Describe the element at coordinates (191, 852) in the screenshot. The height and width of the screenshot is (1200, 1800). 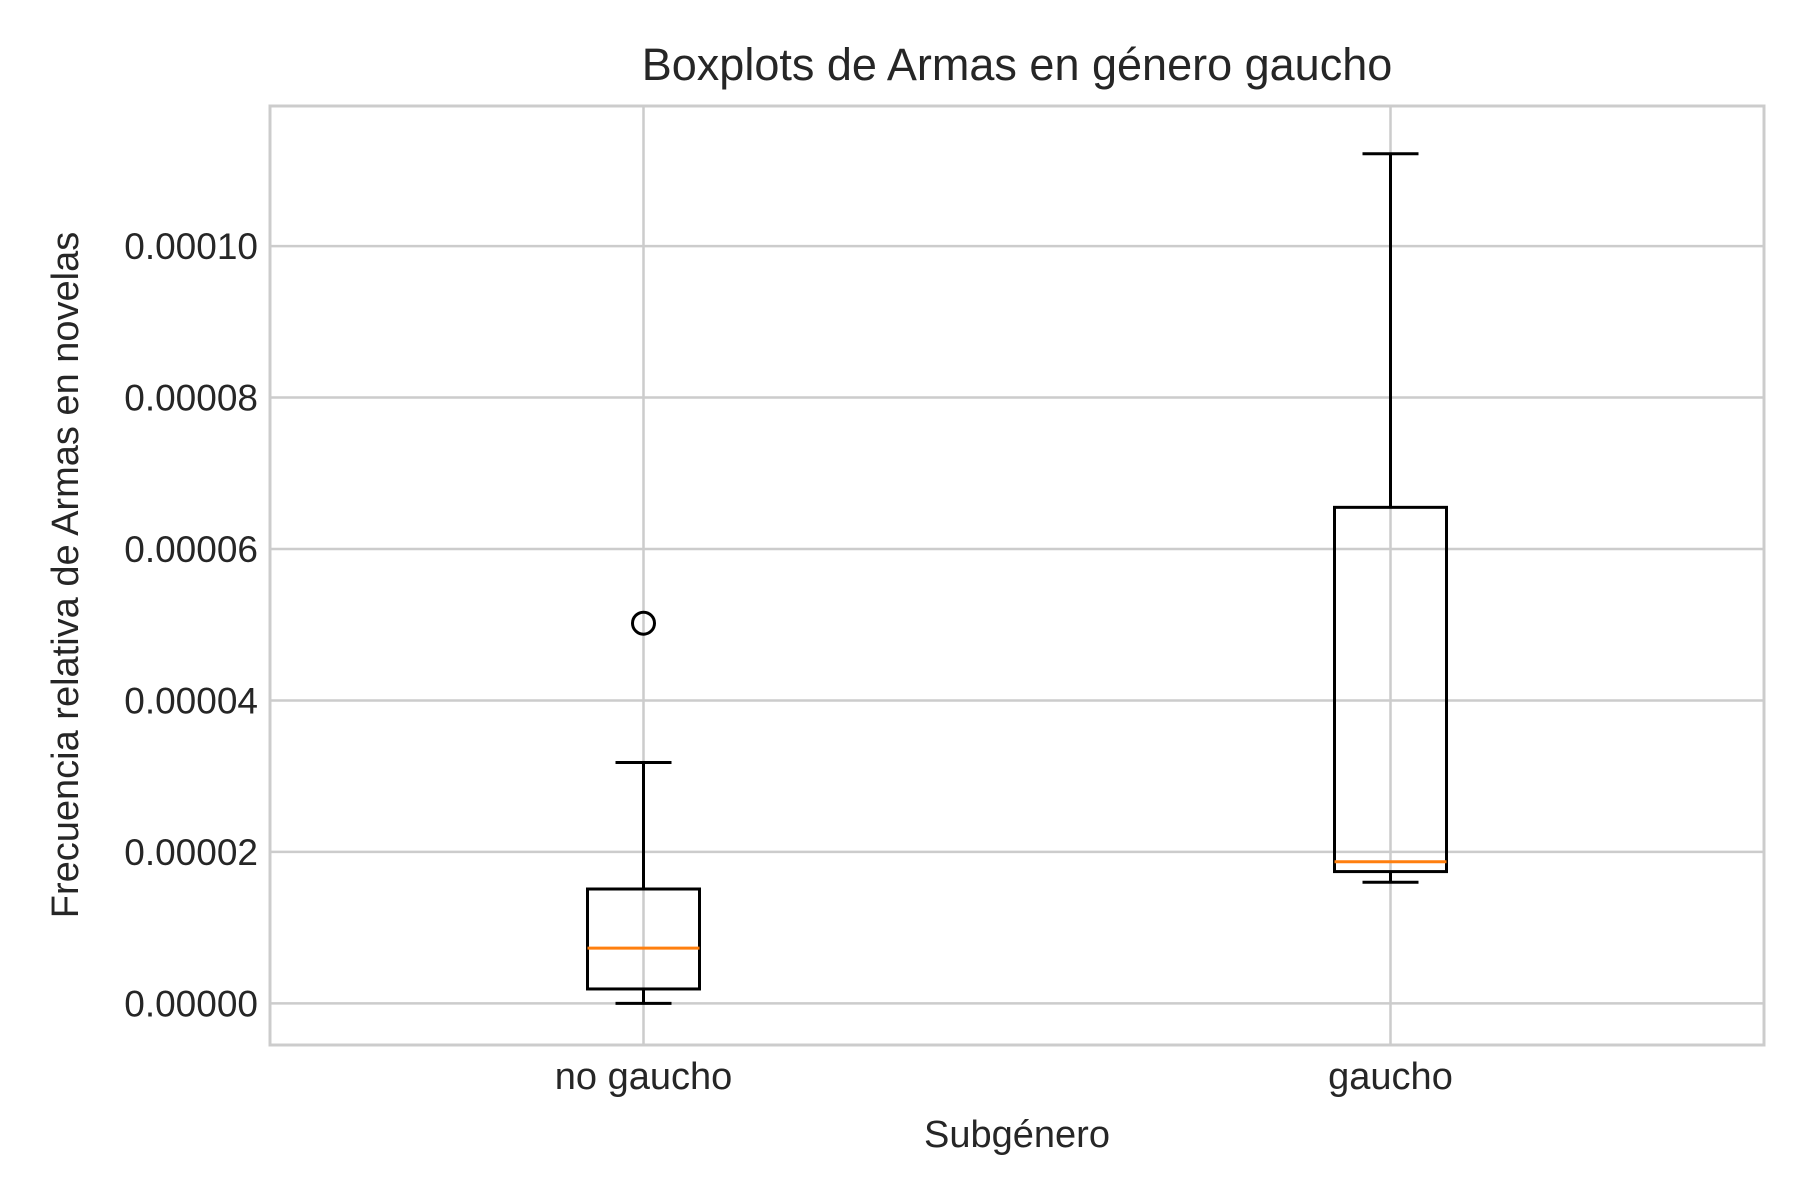
I see `y-tick-label: 0.00002` at that location.